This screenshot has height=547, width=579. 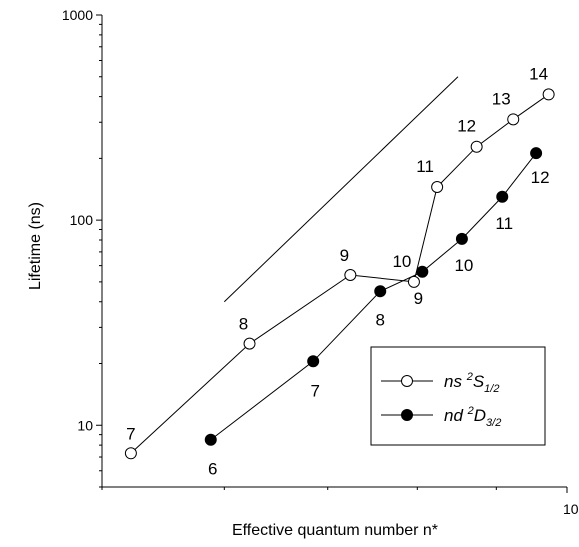 I want to click on point-label: 13, so click(x=501, y=98).